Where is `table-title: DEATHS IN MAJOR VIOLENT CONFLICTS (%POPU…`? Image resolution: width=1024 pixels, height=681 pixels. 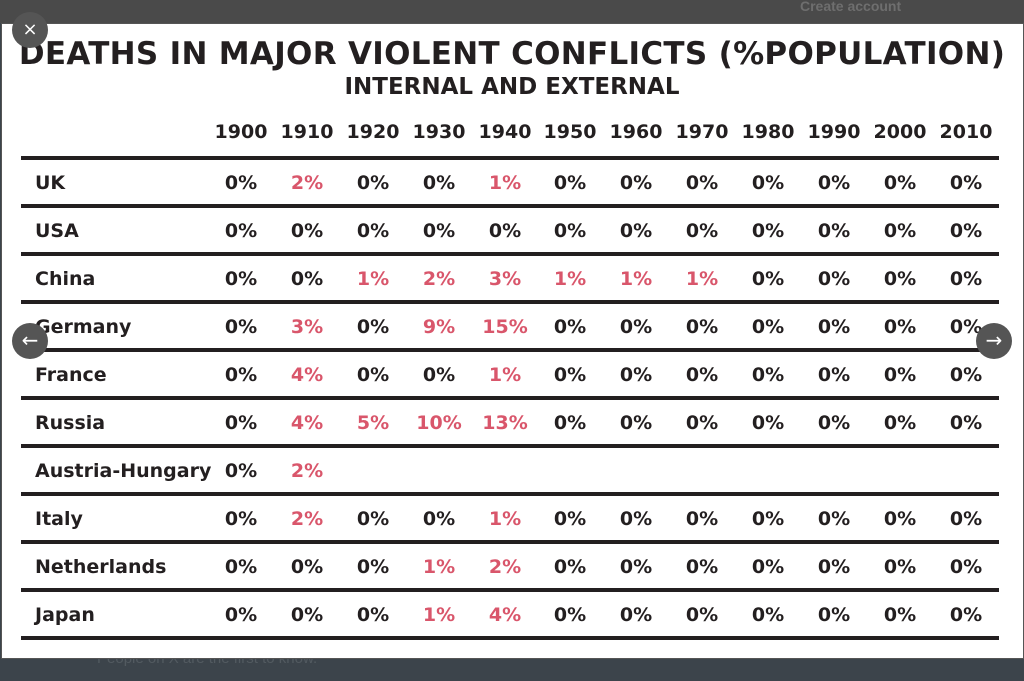 table-title: DEATHS IN MAJOR VIOLENT CONFLICTS (%POPU… is located at coordinates (512, 54).